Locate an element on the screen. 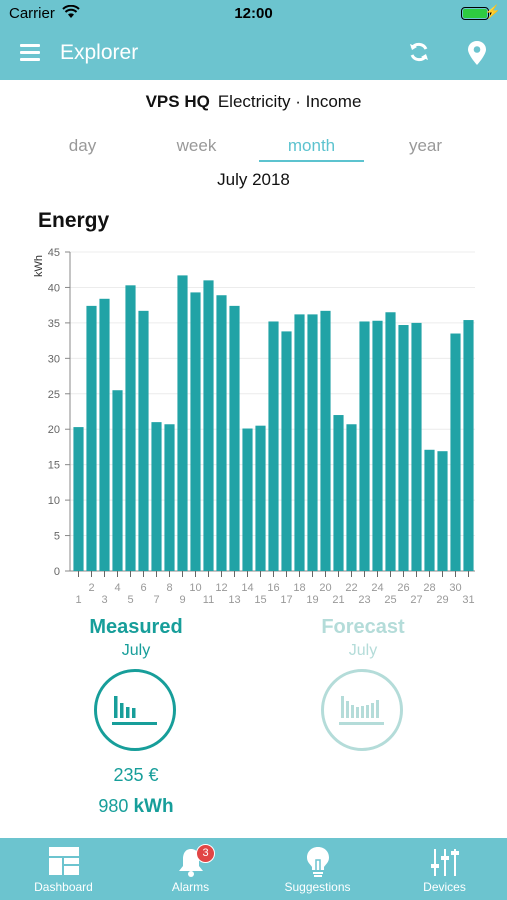  x-tick-label: 29 is located at coordinates (442, 600).